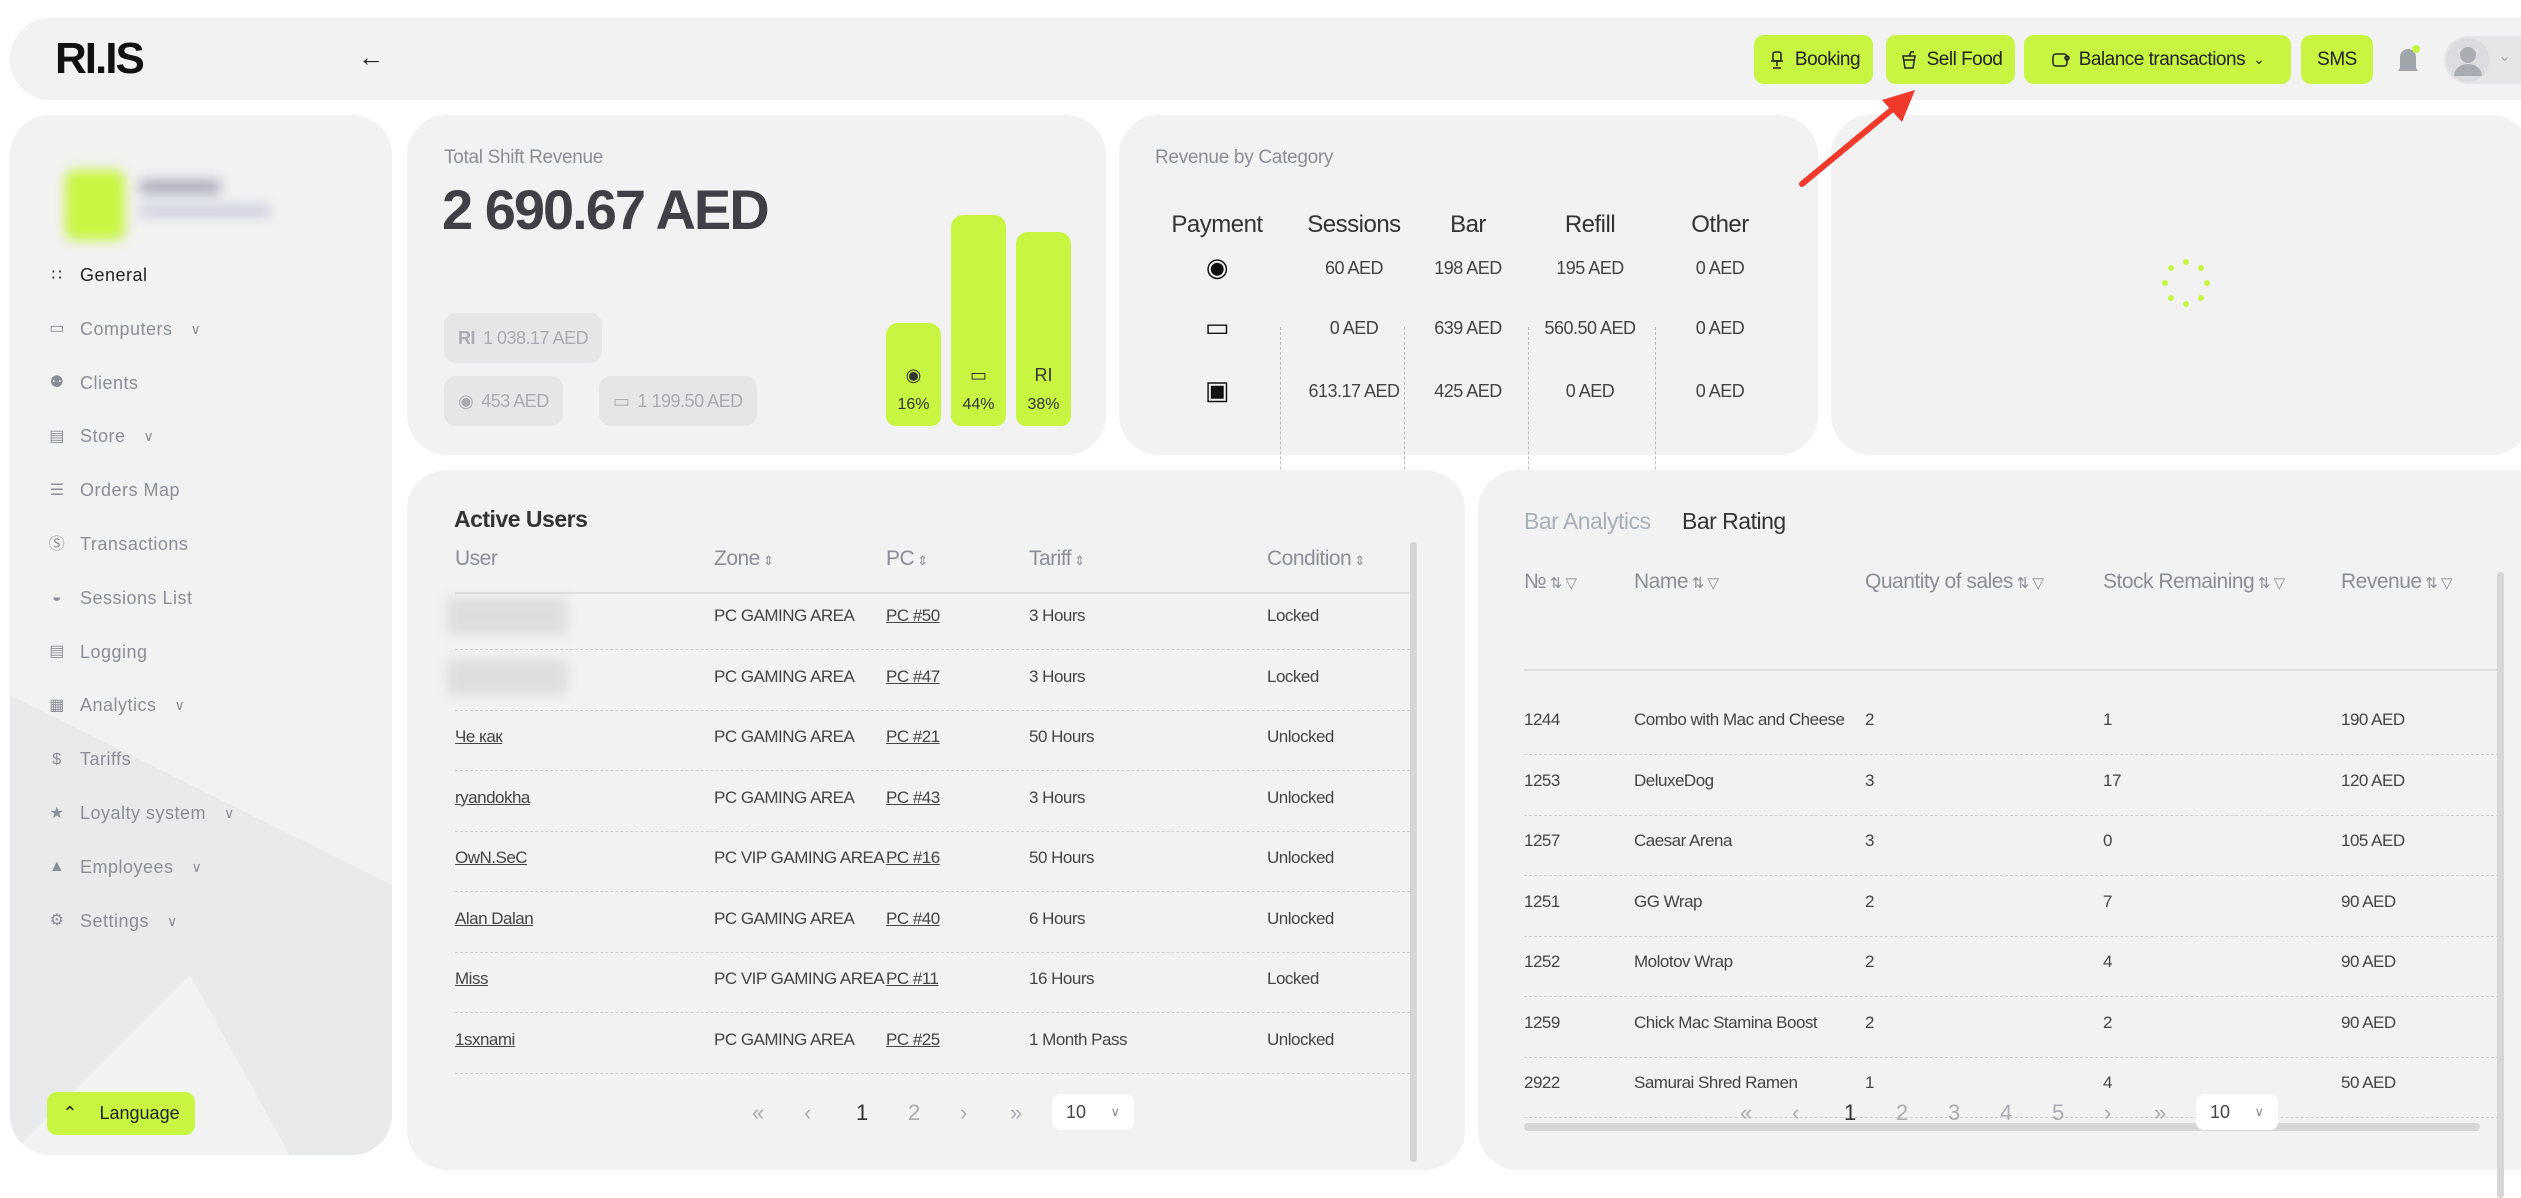  Describe the element at coordinates (125, 867) in the screenshot. I see `sidebar-item-employees: ▲ Employees ∨` at that location.